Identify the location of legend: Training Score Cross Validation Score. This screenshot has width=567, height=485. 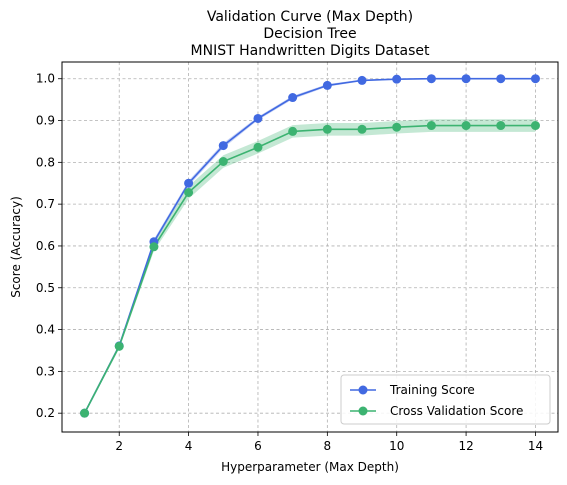
(445, 399).